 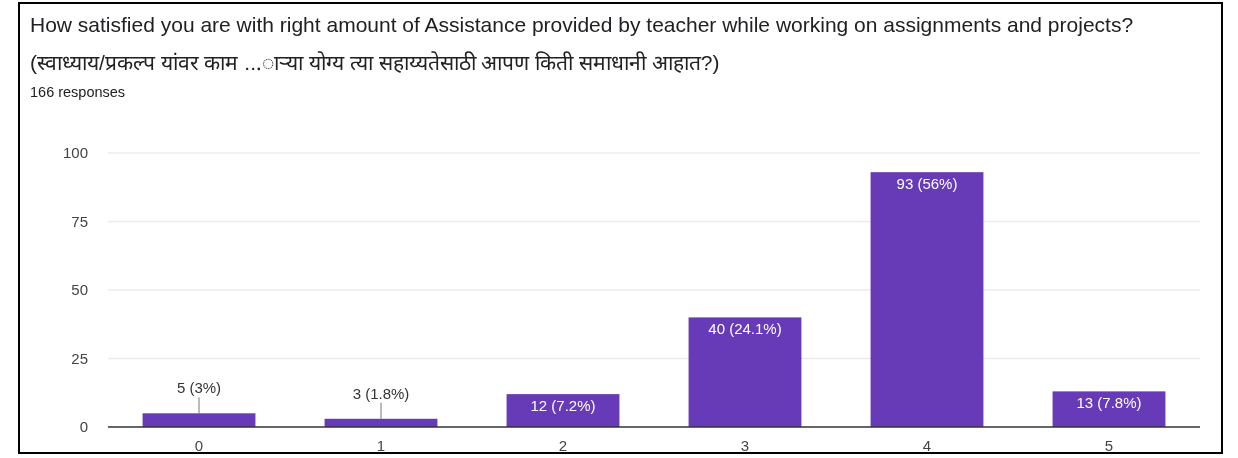 I want to click on x-tick-label: 3, so click(x=745, y=445).